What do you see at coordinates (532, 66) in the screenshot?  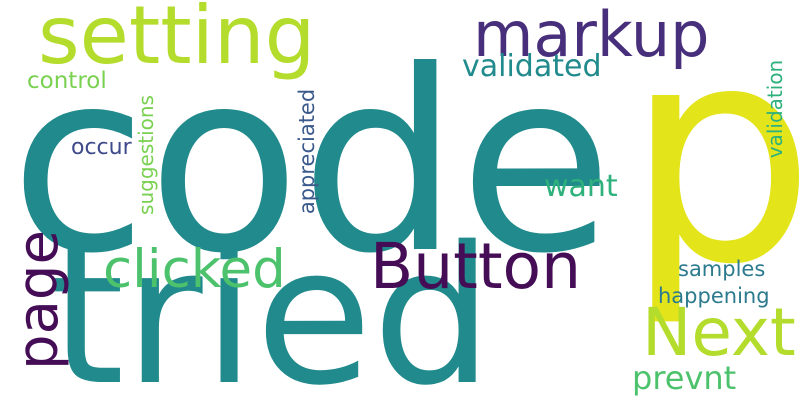 I see `word-validated: validated` at bounding box center [532, 66].